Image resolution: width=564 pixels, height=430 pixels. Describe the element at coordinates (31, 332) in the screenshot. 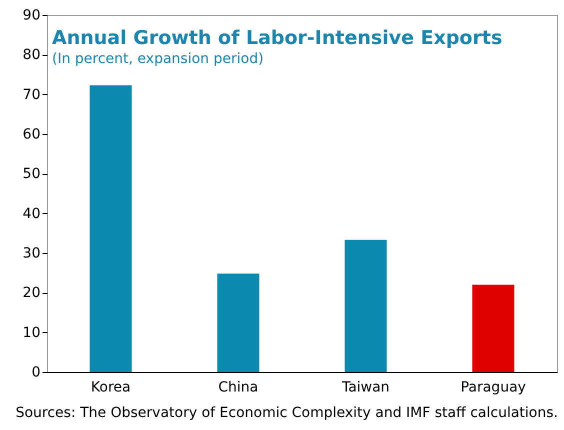

I see `y-tick-label: 10` at that location.